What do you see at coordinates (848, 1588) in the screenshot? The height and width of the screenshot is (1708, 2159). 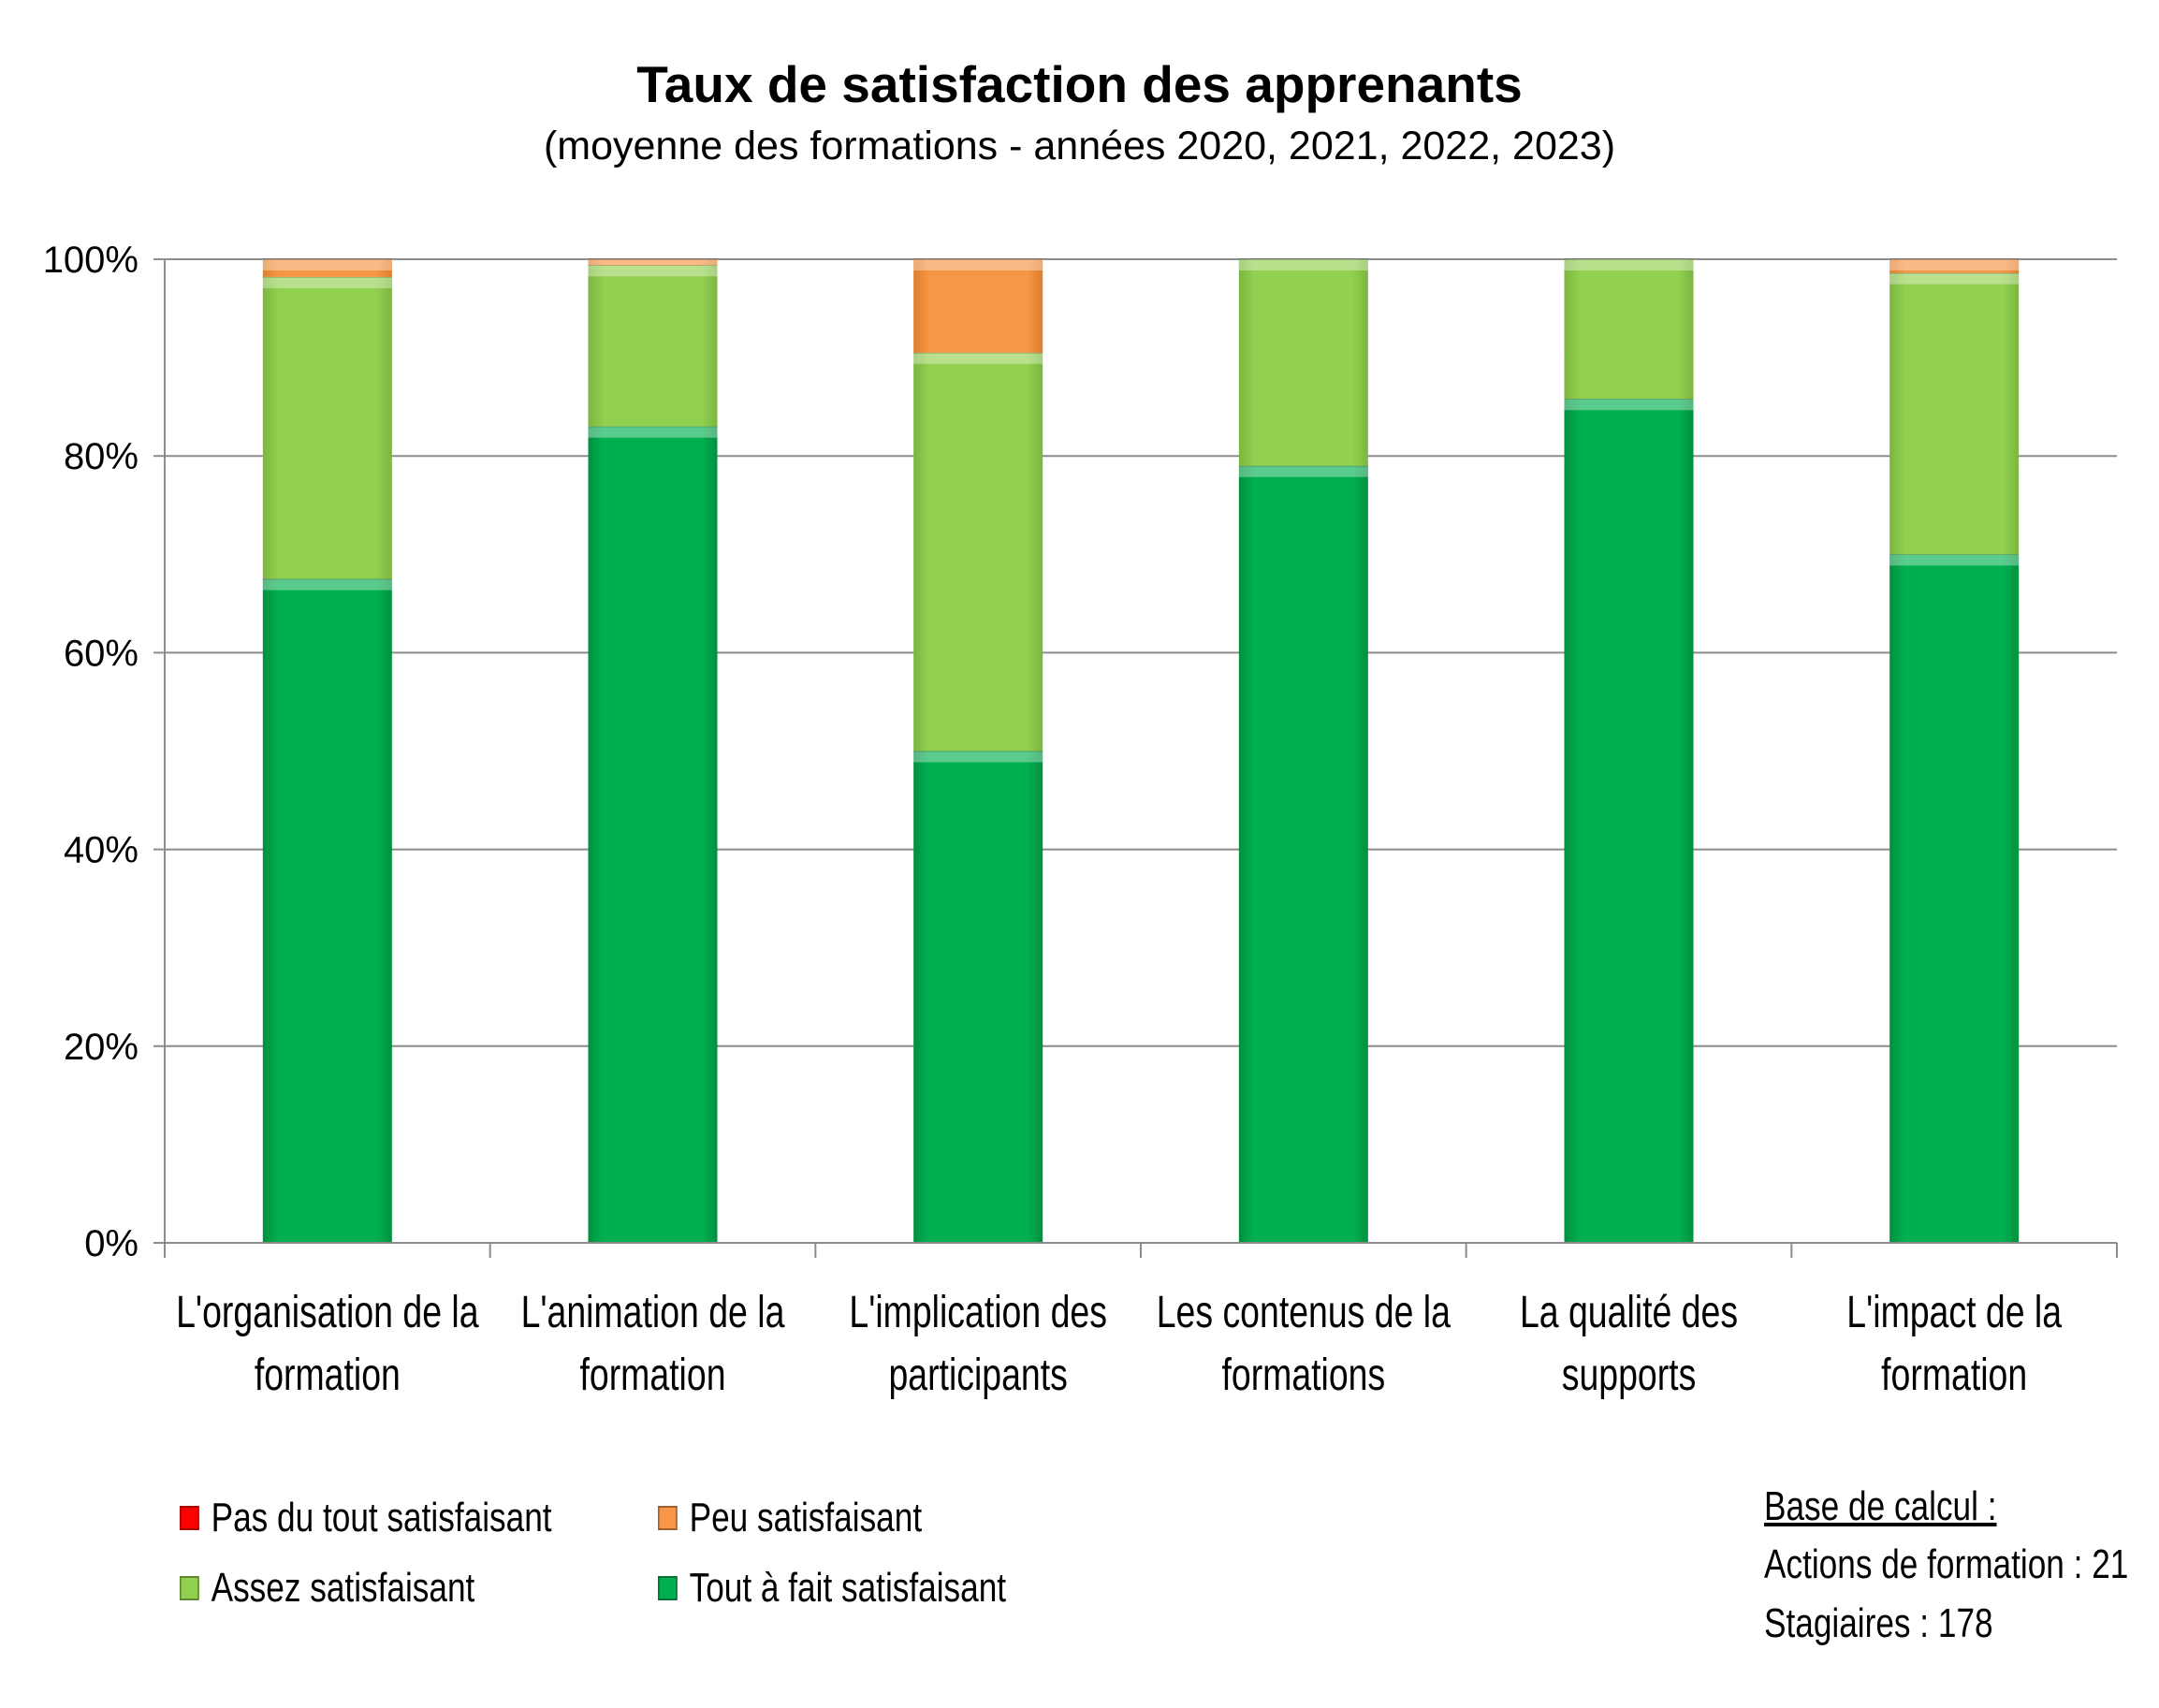 I see `legend-label: Tout à fait satisfaisant` at bounding box center [848, 1588].